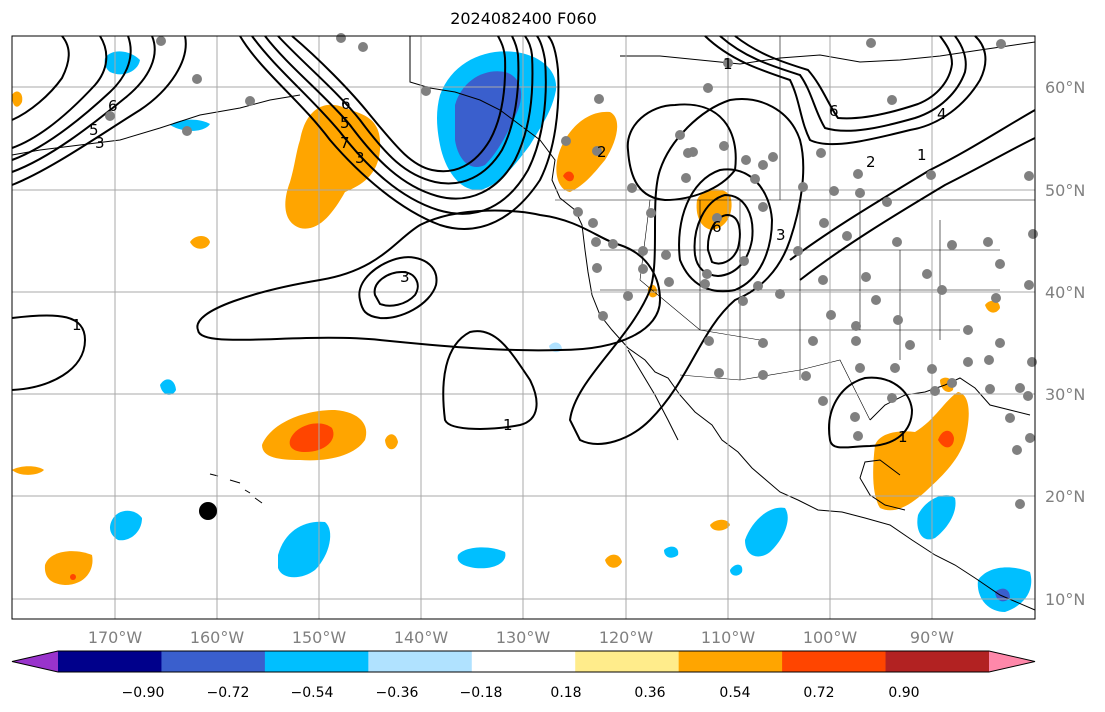 Image resolution: width=1105 pixels, height=712 pixels. Describe the element at coordinates (208, 511) in the screenshot. I see `reference-marker` at that location.